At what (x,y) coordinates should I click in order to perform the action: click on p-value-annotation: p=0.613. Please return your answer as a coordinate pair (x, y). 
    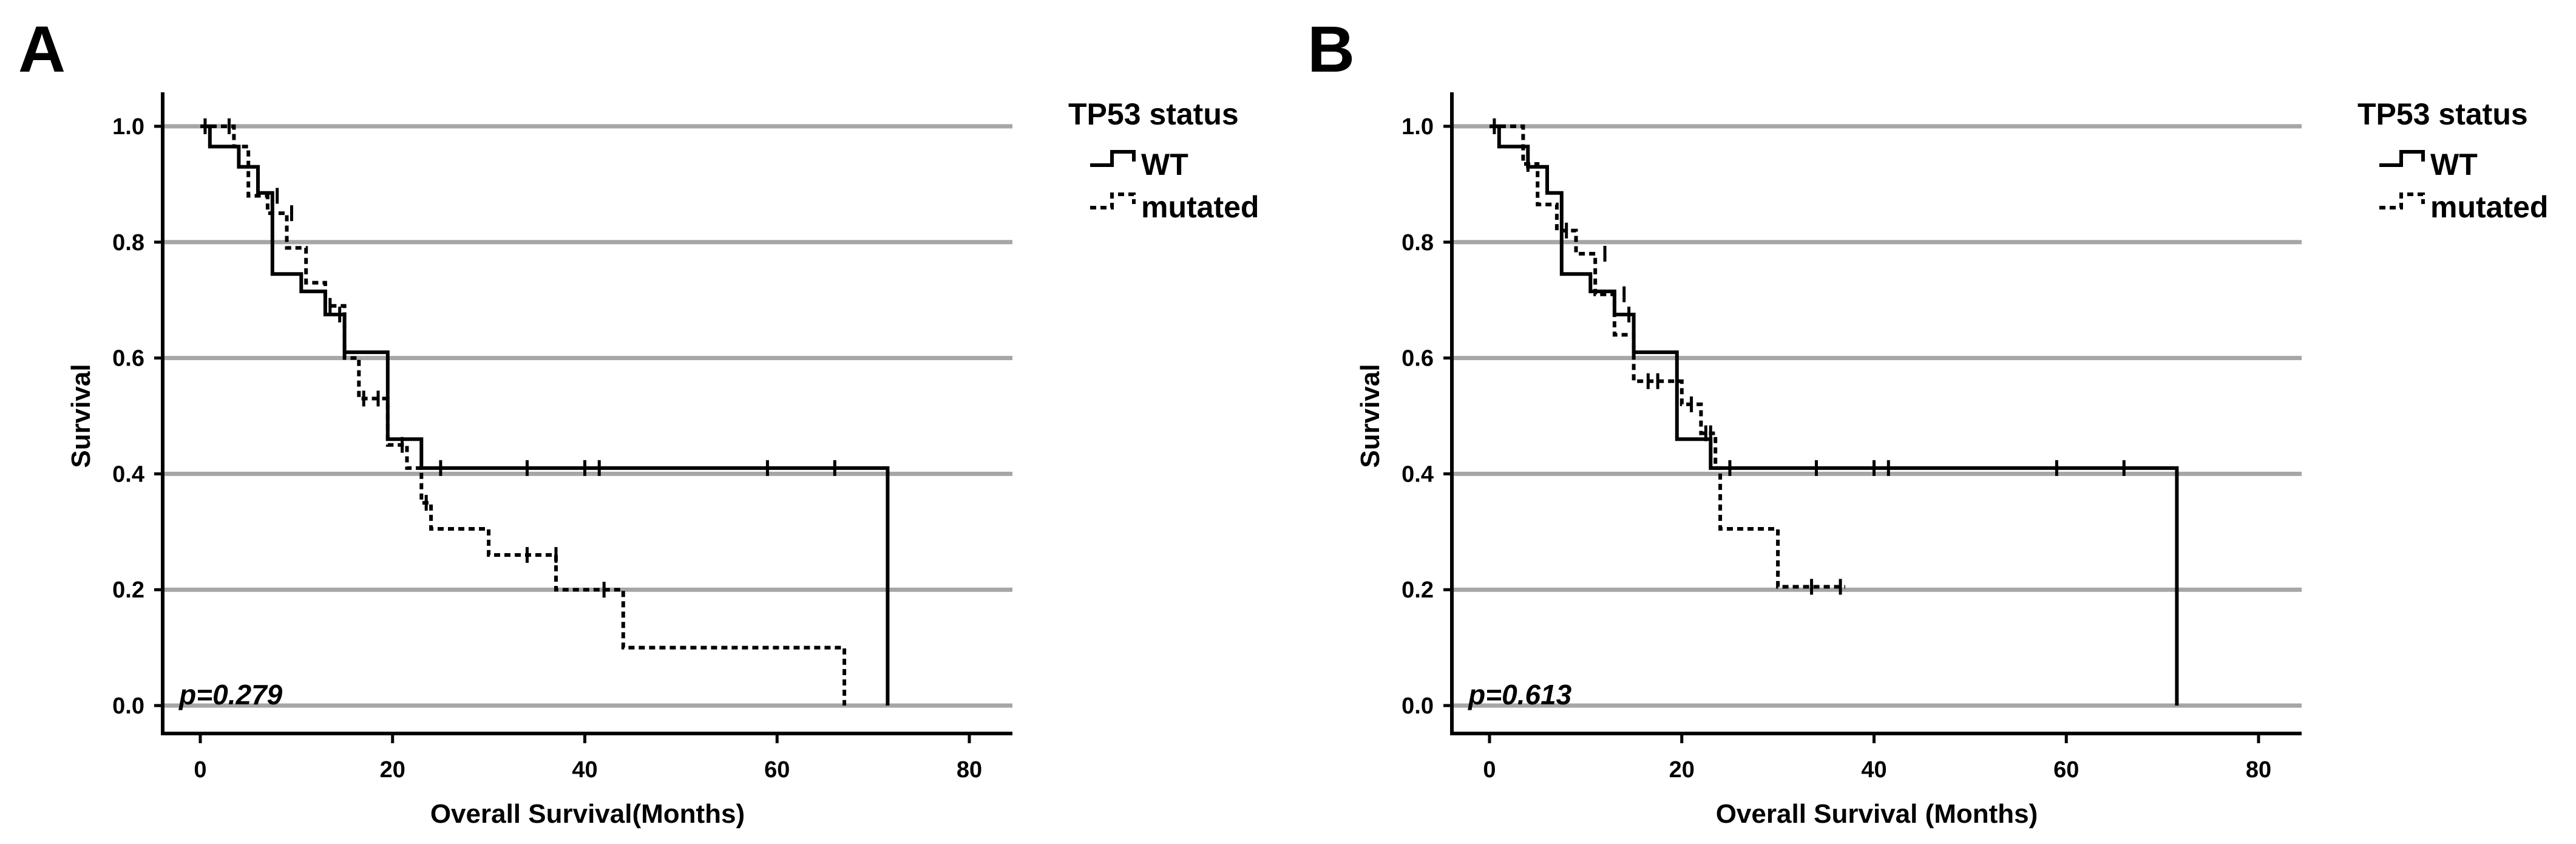
    Looking at the image, I should click on (1519, 695).